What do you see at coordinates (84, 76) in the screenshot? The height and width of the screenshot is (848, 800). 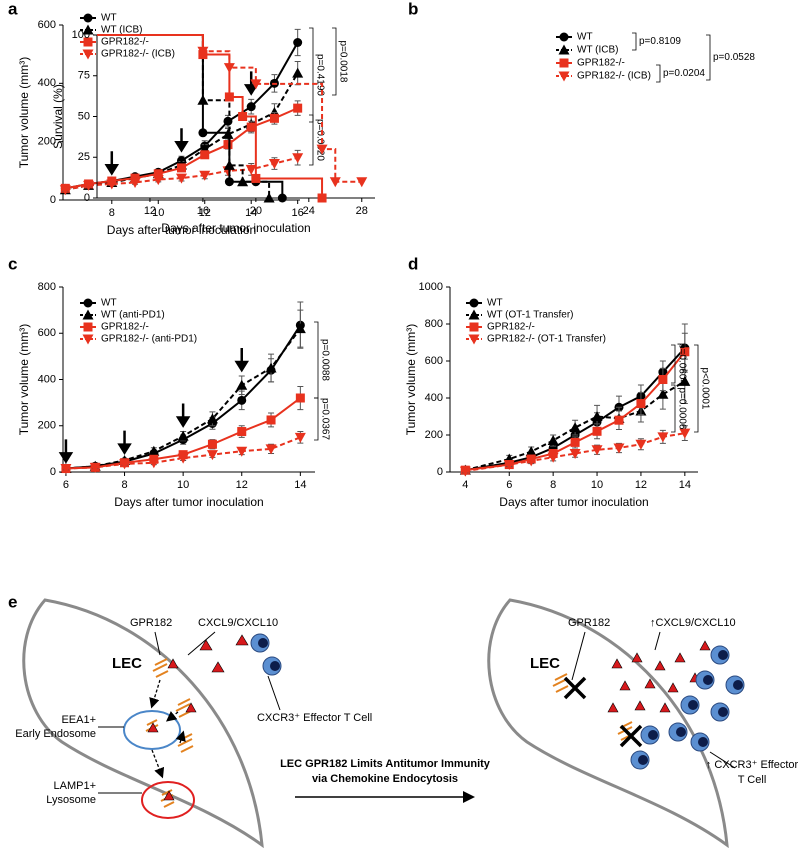 I see `y-tick-label: 75` at bounding box center [84, 76].